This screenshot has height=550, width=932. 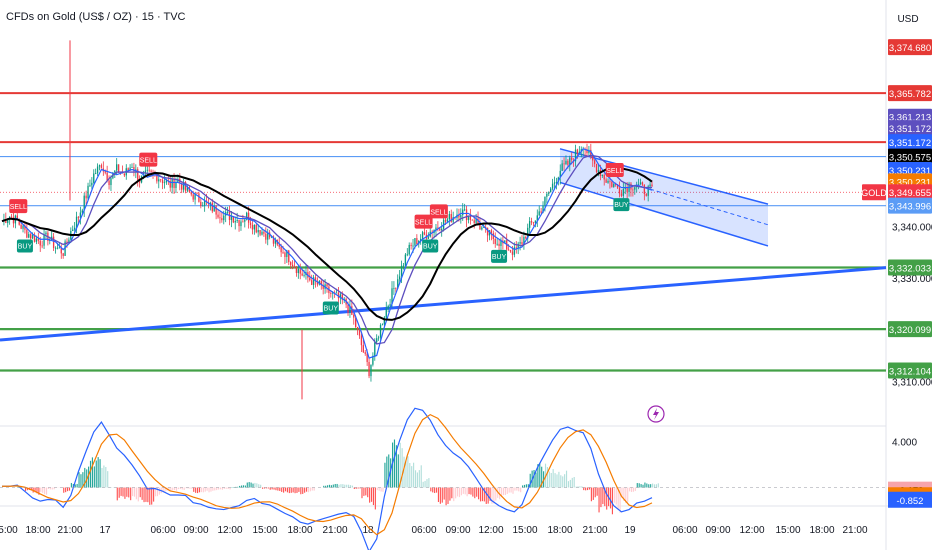 I want to click on symbol-tag-label: GOLD, so click(x=874, y=193).